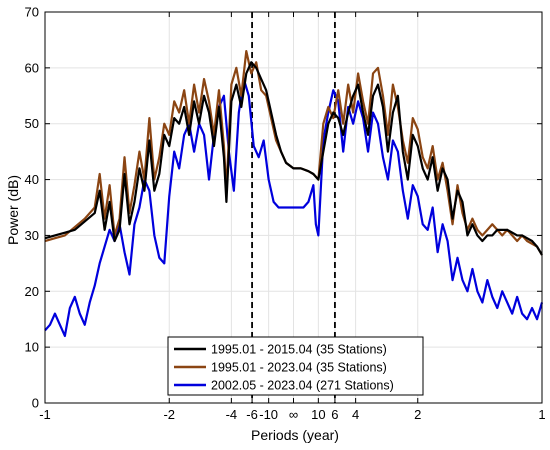  What do you see at coordinates (32, 67) in the screenshot?
I see `y-tick-label: 60` at bounding box center [32, 67].